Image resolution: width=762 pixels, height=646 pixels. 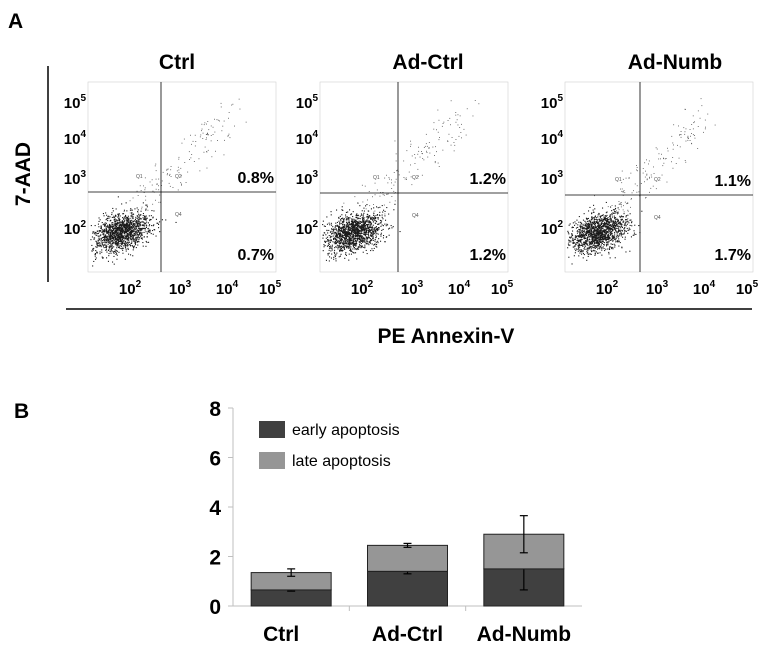 I want to click on quadrant-name: Q1, so click(x=376, y=178).